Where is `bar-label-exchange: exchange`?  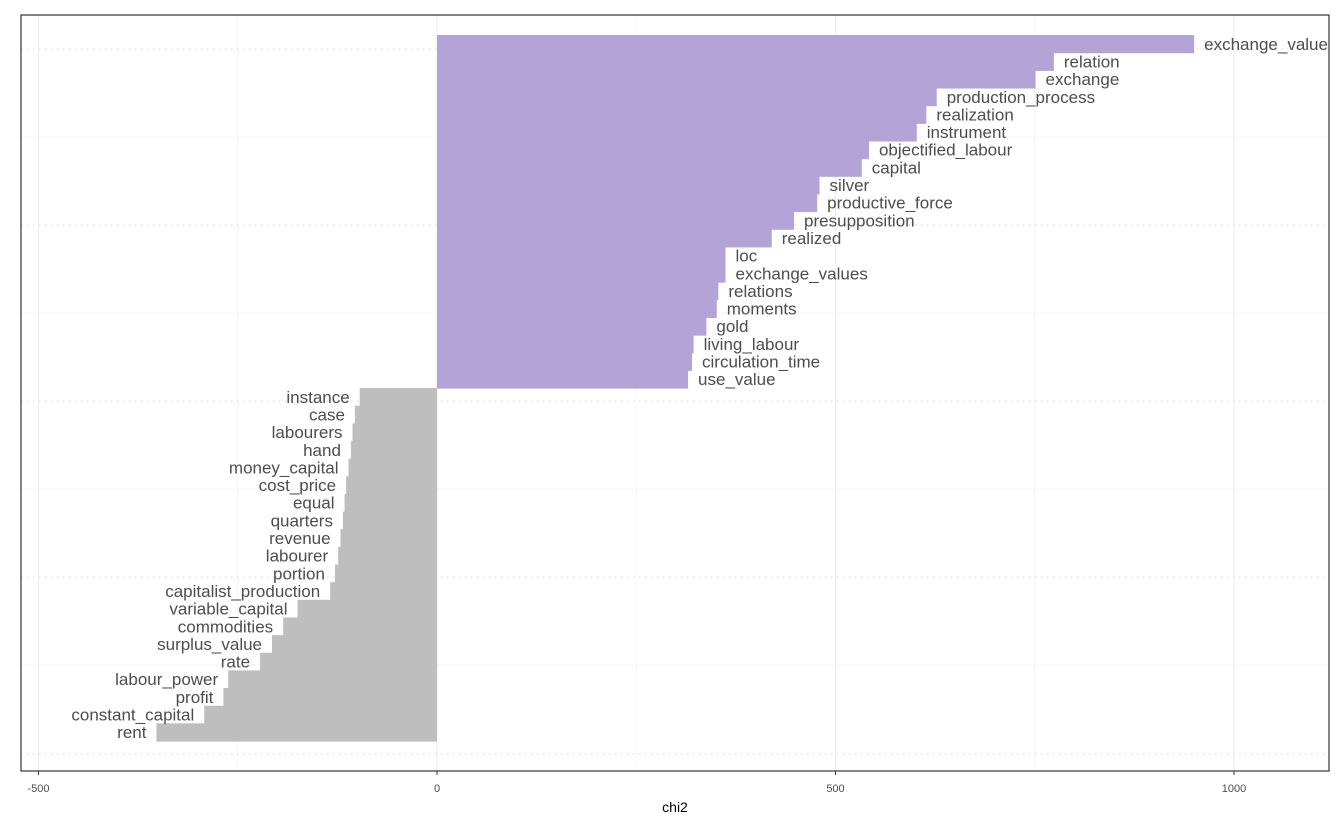
bar-label-exchange: exchange is located at coordinates (1083, 79).